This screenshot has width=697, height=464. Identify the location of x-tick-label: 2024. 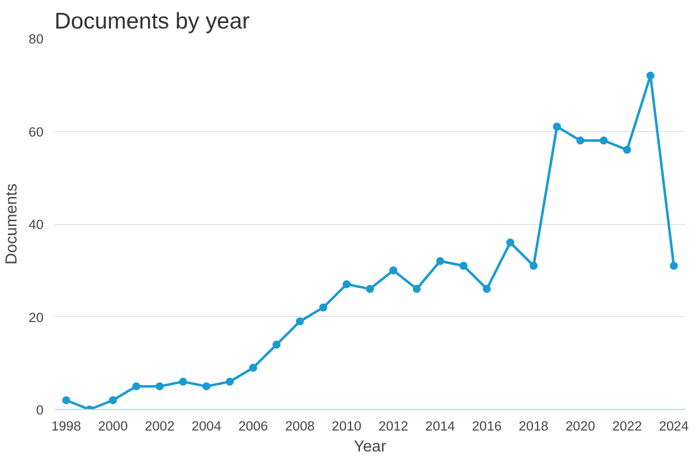
(674, 426).